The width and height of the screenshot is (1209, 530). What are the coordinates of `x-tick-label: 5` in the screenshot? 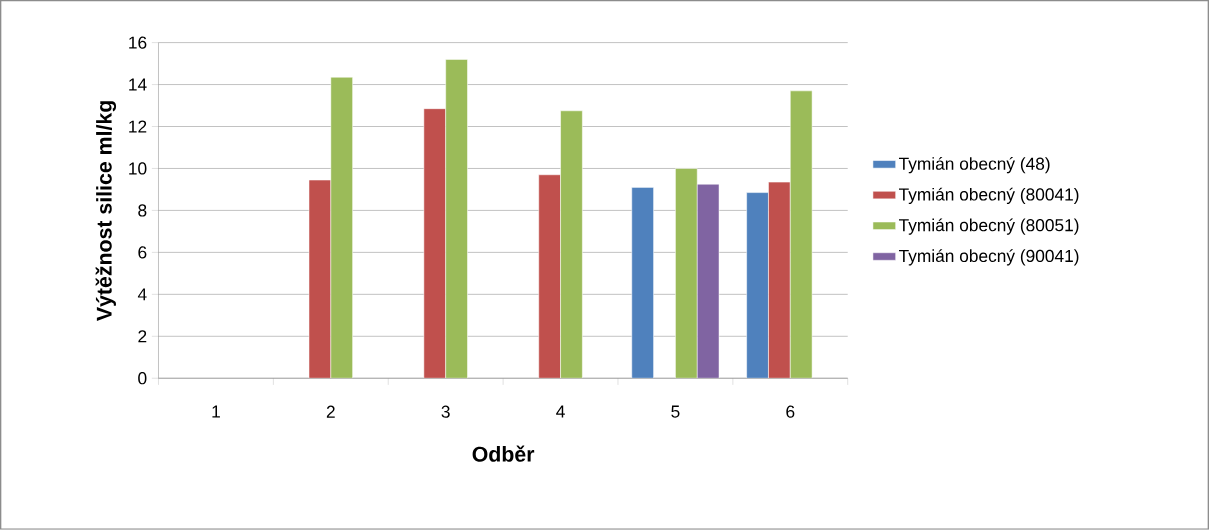 It's located at (675, 411).